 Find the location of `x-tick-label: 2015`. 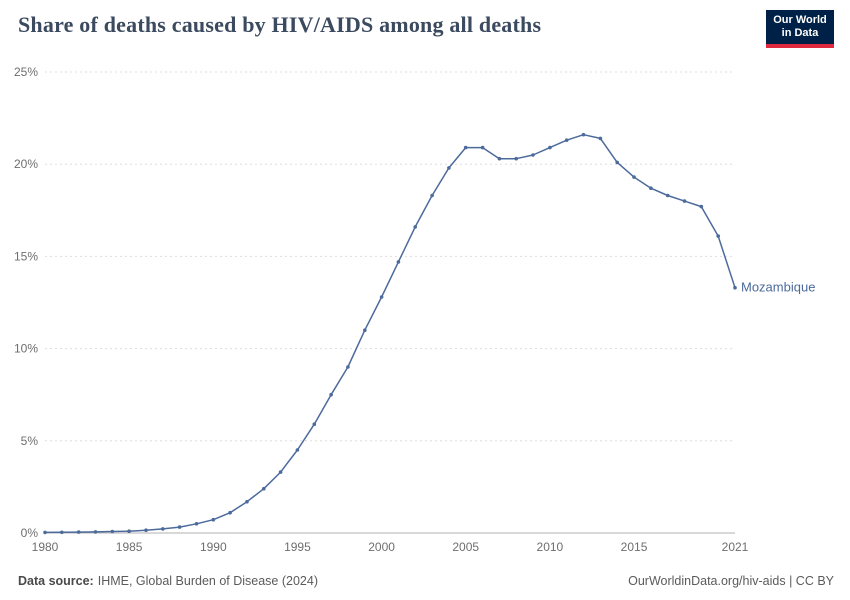

x-tick-label: 2015 is located at coordinates (634, 547).